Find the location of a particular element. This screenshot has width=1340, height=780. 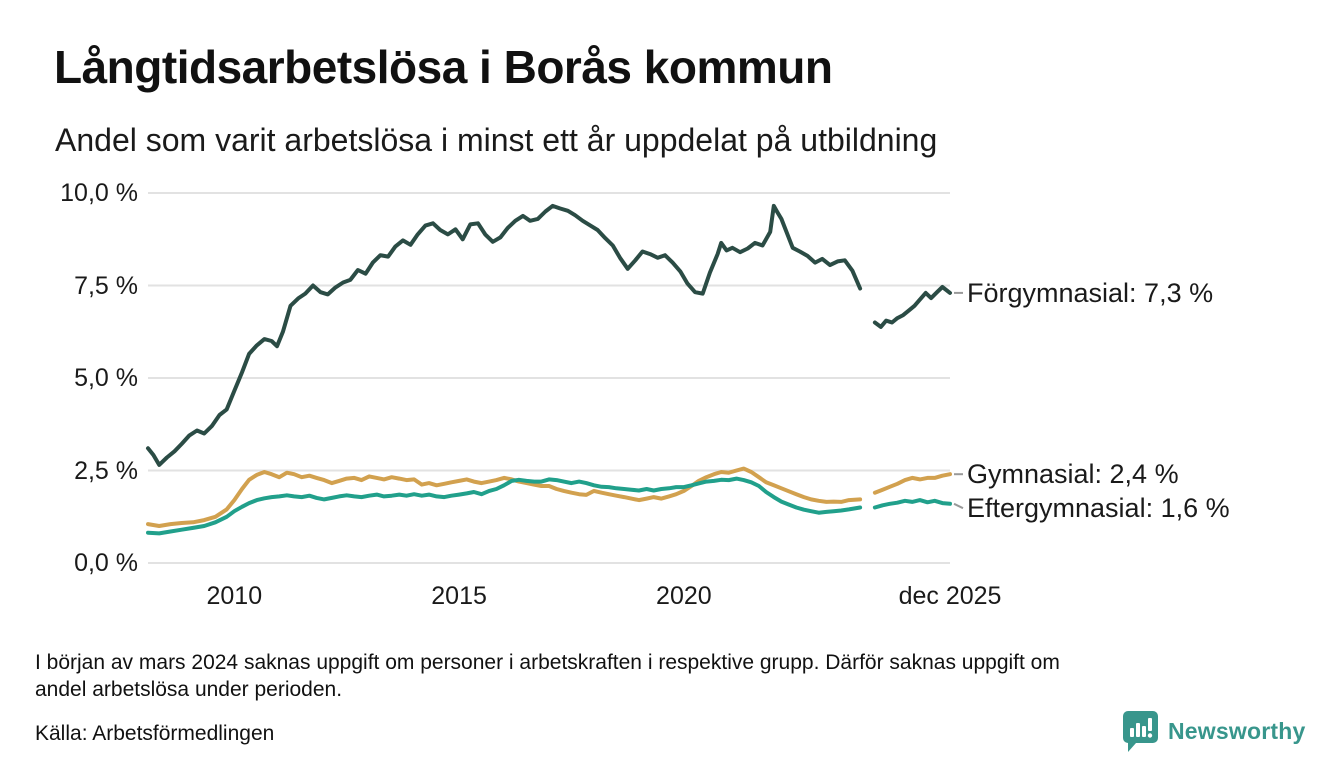

series-end-label-eftergymnasial: Eftergymnasial: 1,6 % is located at coordinates (1098, 508).